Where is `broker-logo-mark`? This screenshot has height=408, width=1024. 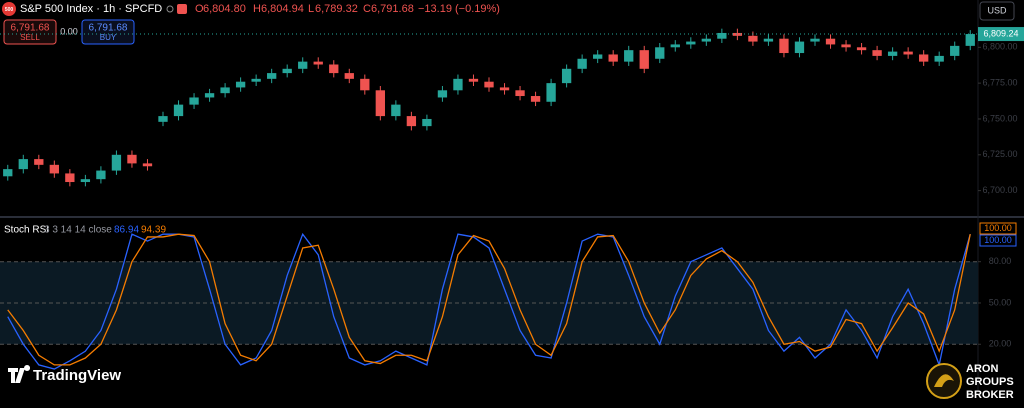 broker-logo-mark is located at coordinates (944, 380).